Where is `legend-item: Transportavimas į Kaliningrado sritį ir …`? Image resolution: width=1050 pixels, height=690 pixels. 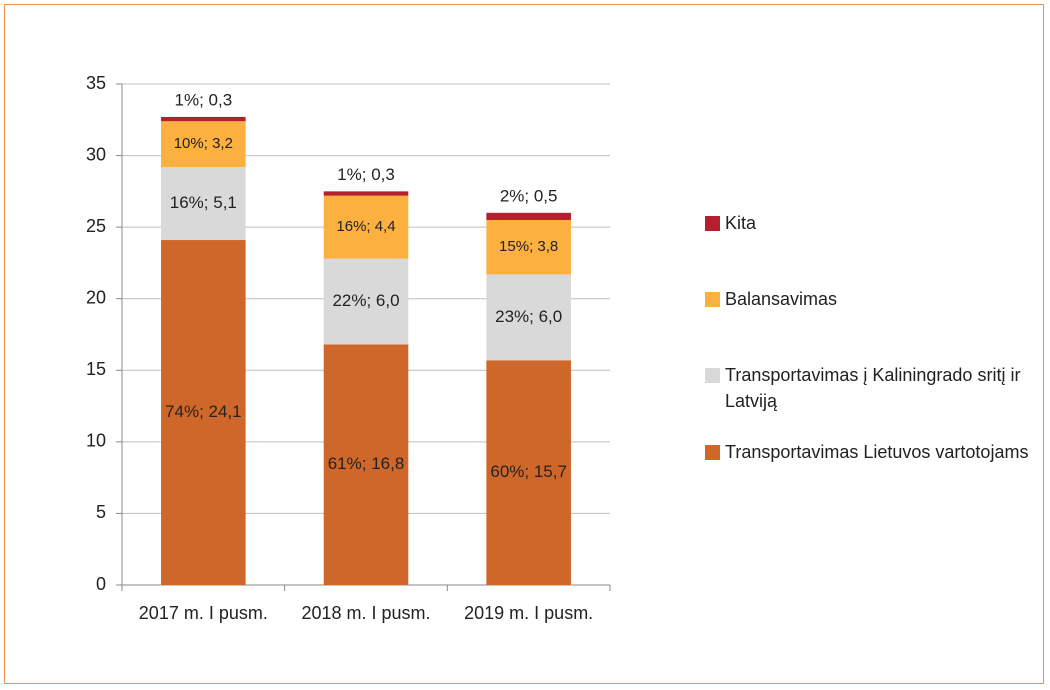 legend-item: Transportavimas į Kaliningrado sritį ir … is located at coordinates (870, 388).